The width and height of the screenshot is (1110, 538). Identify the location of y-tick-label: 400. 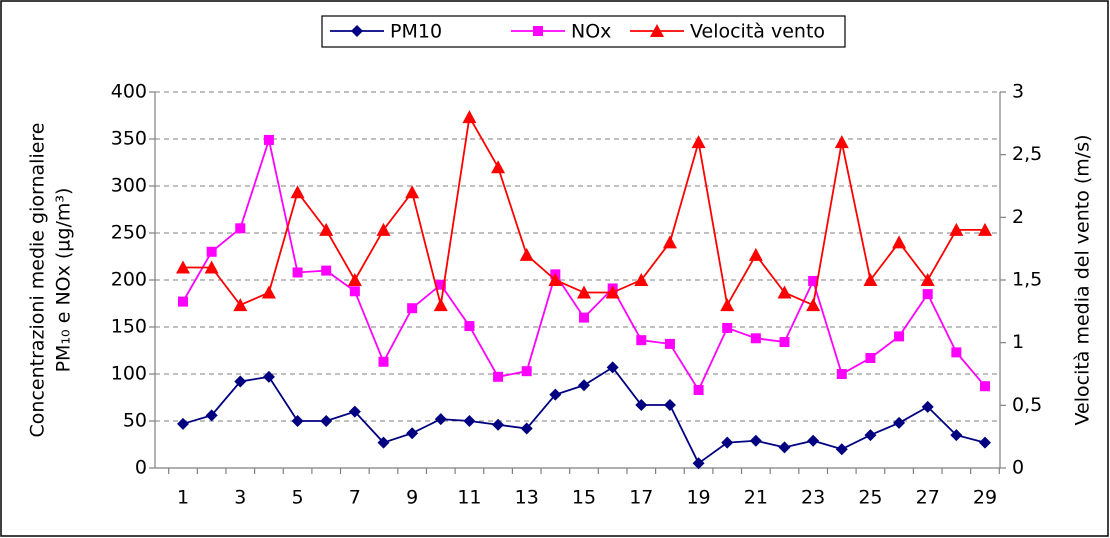
(129, 92).